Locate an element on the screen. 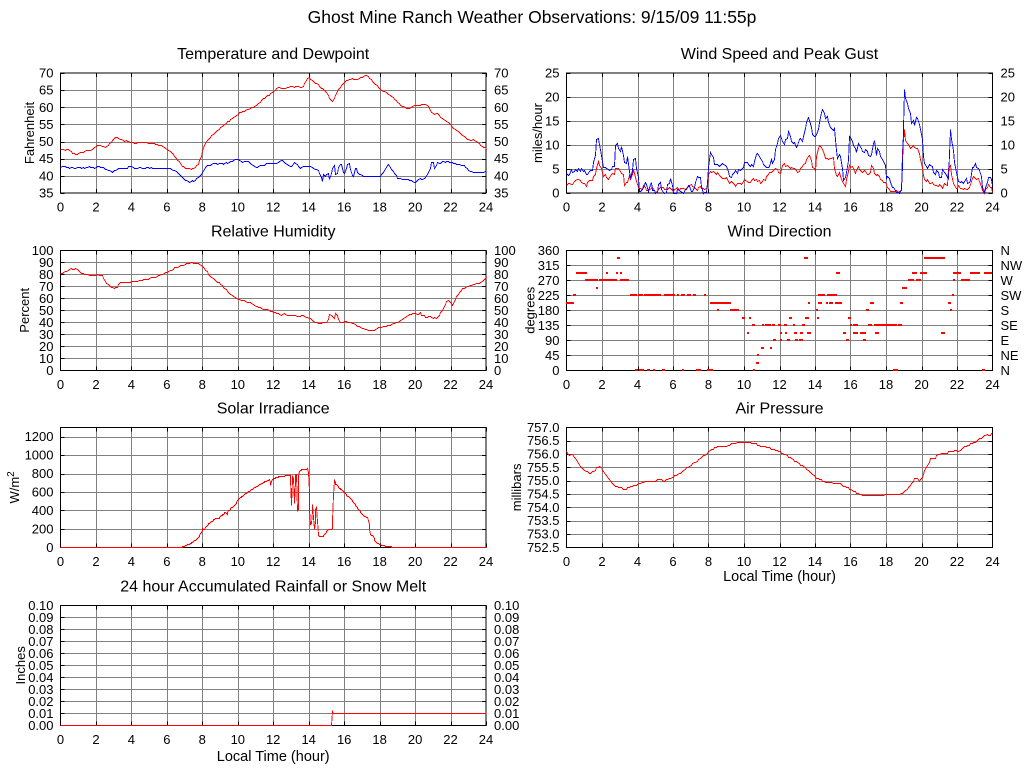 Image resolution: width=1024 pixels, height=768 pixels. svg-text: 753.5 is located at coordinates (543, 520).